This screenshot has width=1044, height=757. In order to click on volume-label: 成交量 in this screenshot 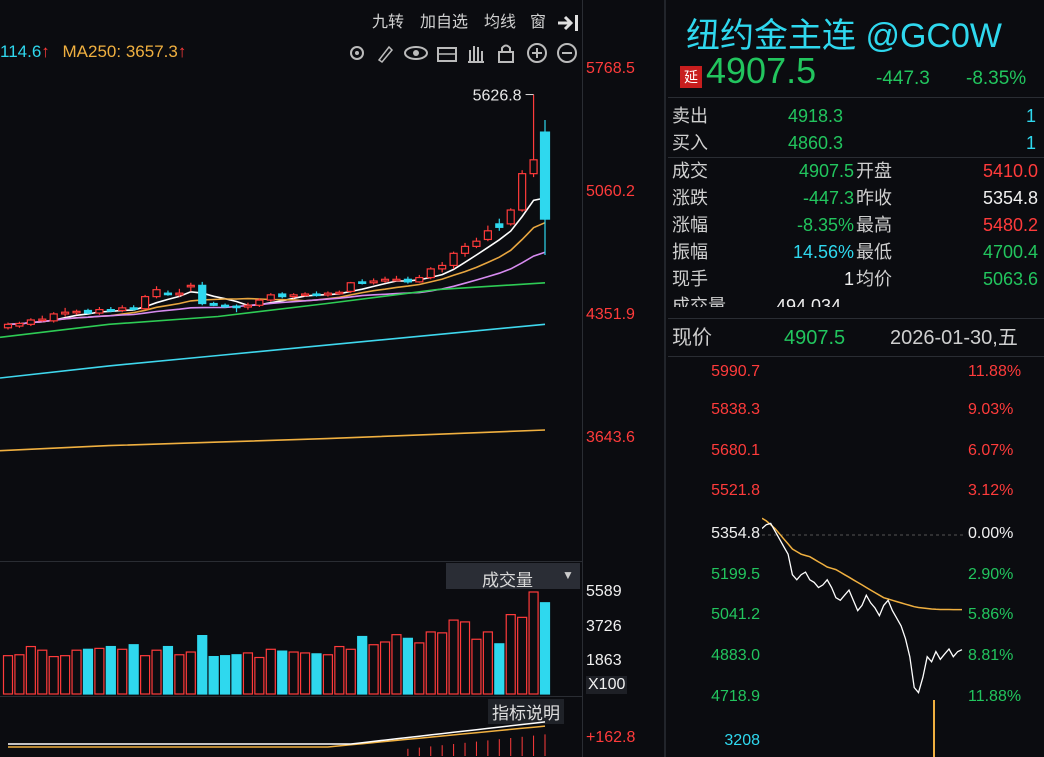, I will do `click(699, 301)`.